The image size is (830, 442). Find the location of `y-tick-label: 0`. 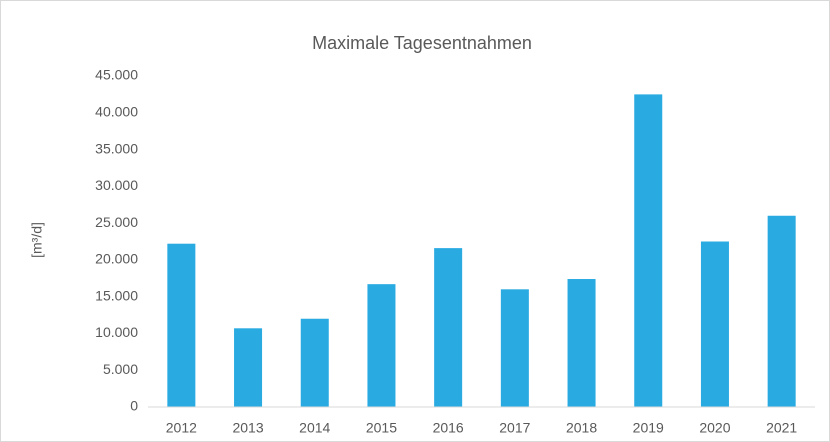

y-tick-label: 0 is located at coordinates (134, 406).